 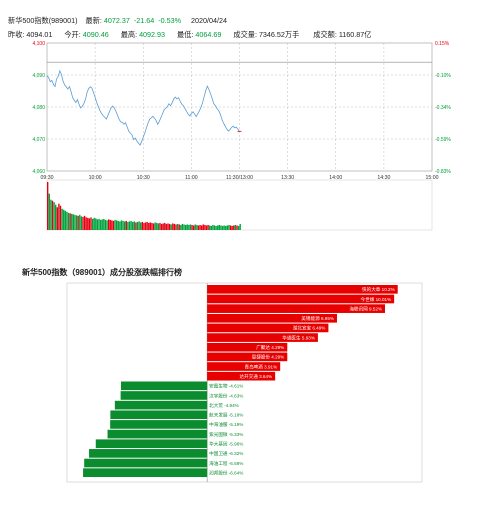 I want to click on y-right-tick-label: -0.10%, so click(x=443, y=76).